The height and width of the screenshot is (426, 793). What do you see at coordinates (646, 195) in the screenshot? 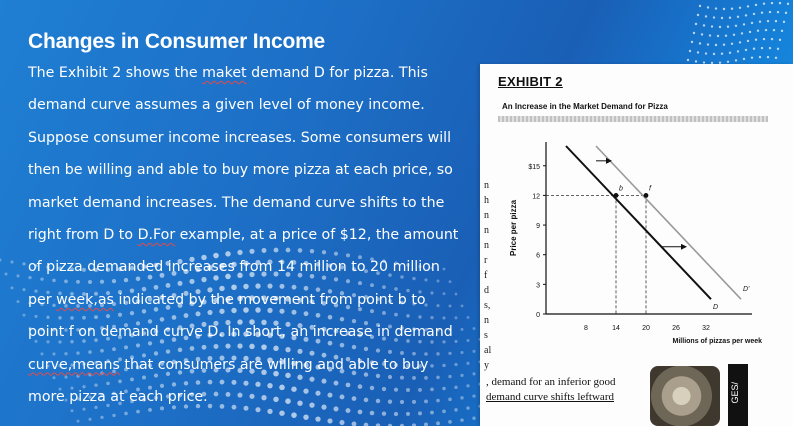
I see `point-f` at bounding box center [646, 195].